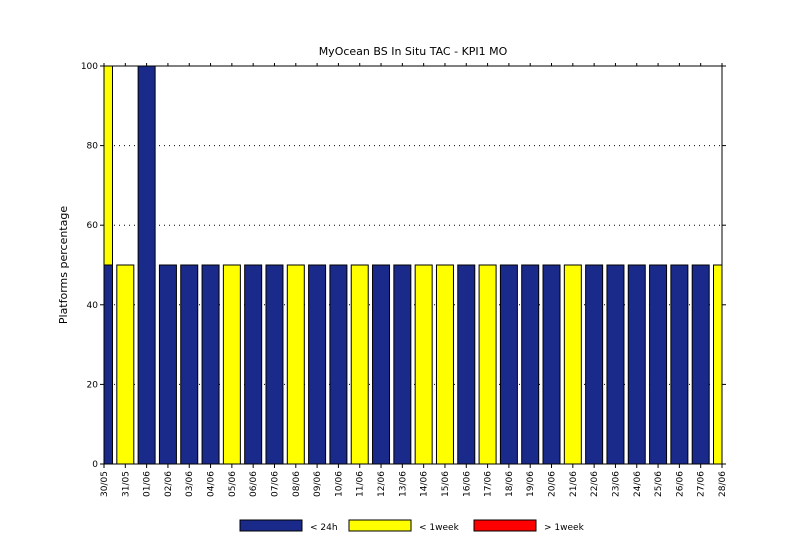  Describe the element at coordinates (105, 484) in the screenshot. I see `x-tick-label: 30/05` at that location.